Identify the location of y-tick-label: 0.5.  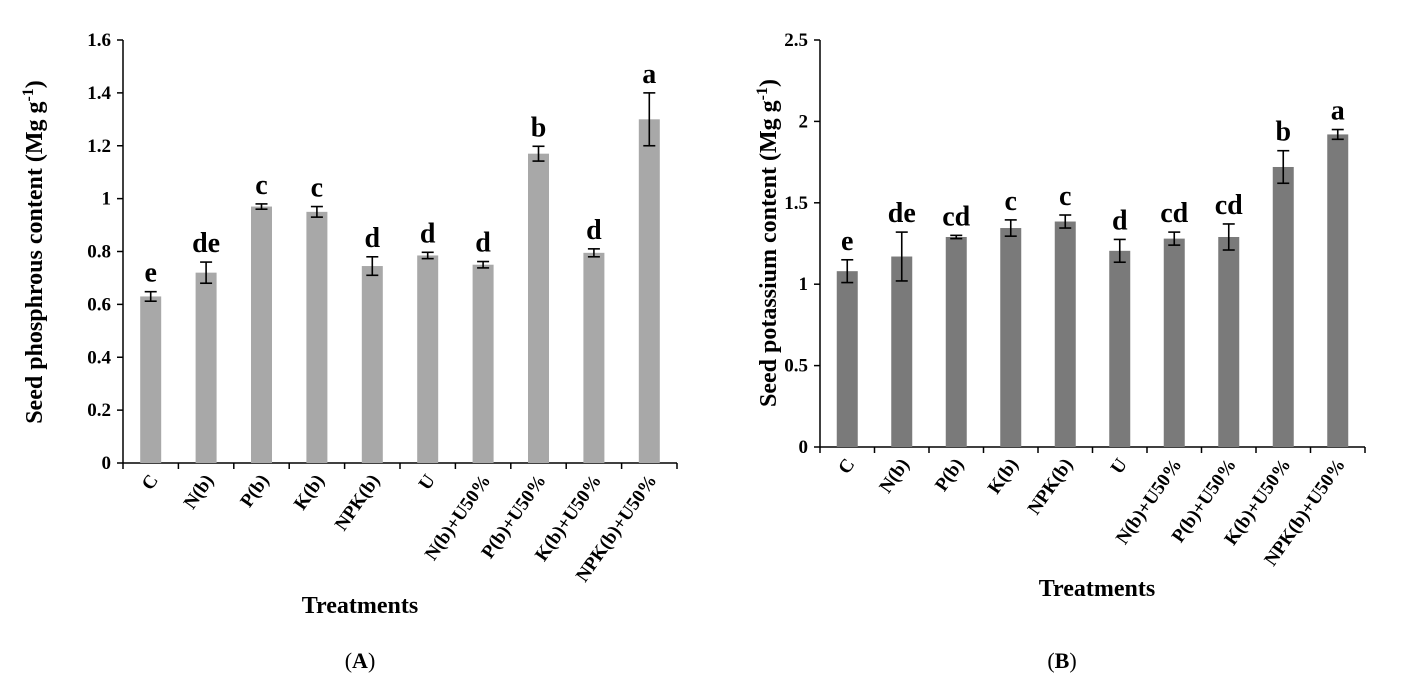
(796, 366).